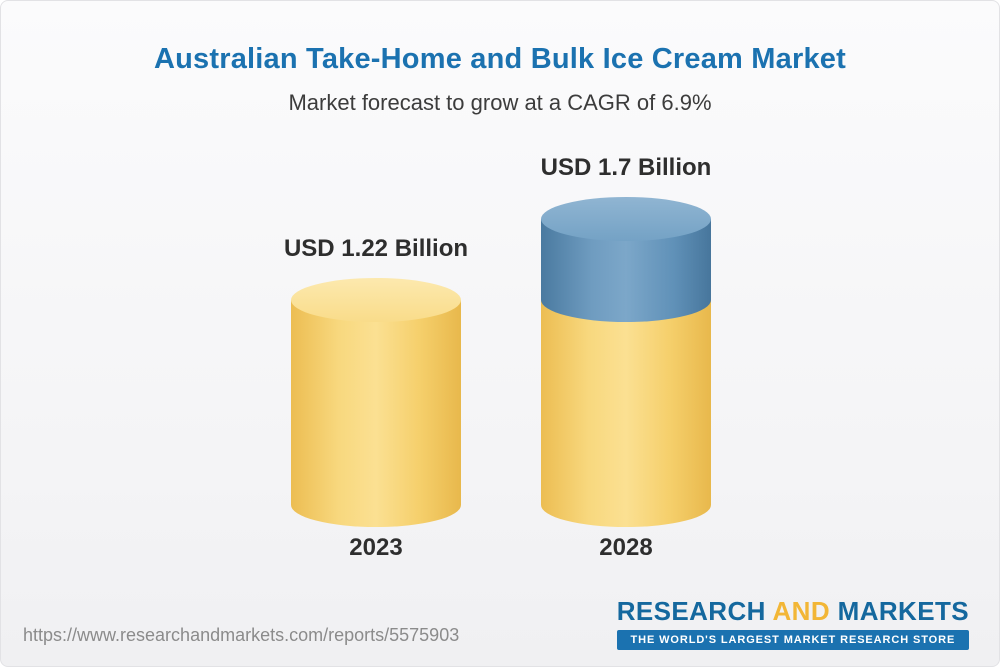  I want to click on bar-group-2023: USD 1.22 Billion 2023, so click(376, 398).